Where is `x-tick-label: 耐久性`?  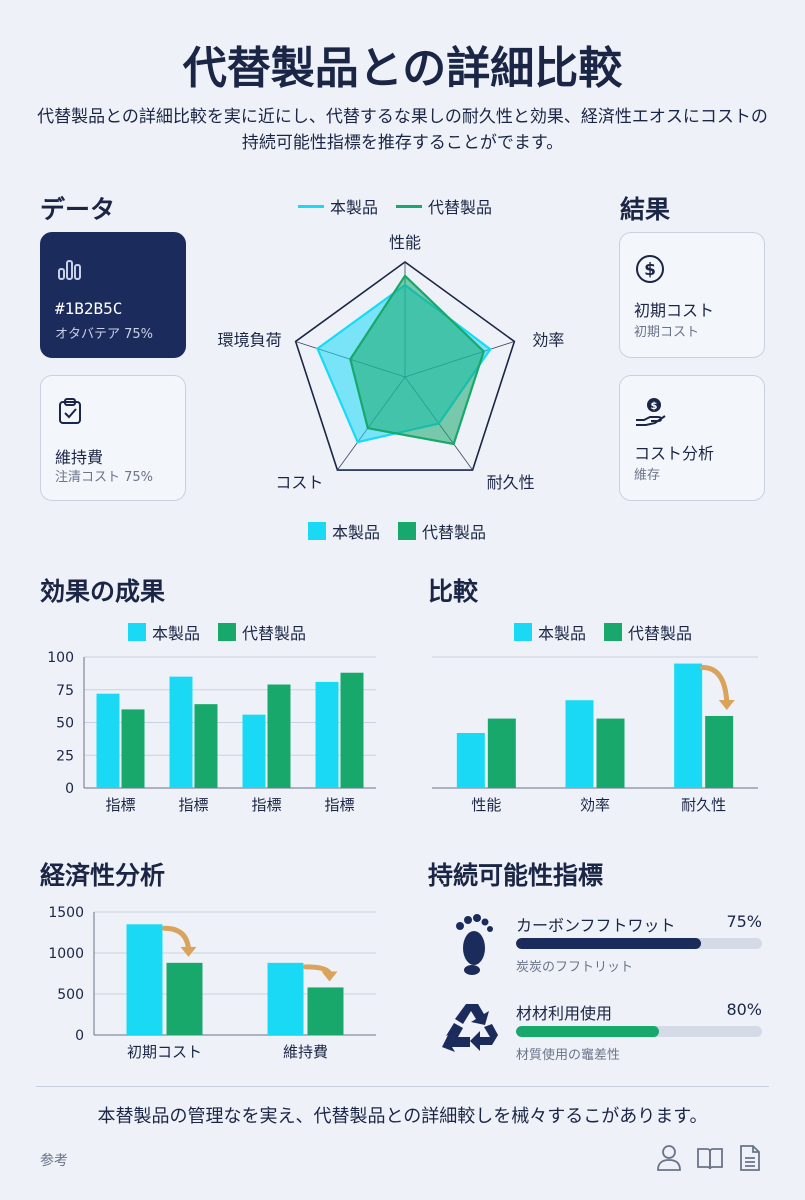 x-tick-label: 耐久性 is located at coordinates (703, 805).